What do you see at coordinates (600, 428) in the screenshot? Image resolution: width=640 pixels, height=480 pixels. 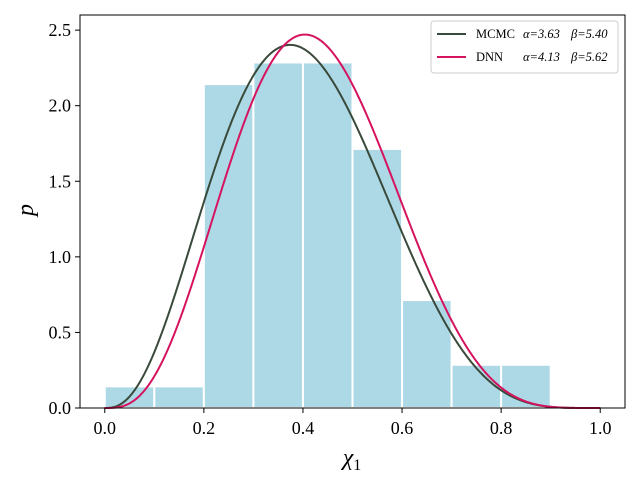 I see `x-tick-label: 1.0` at bounding box center [600, 428].